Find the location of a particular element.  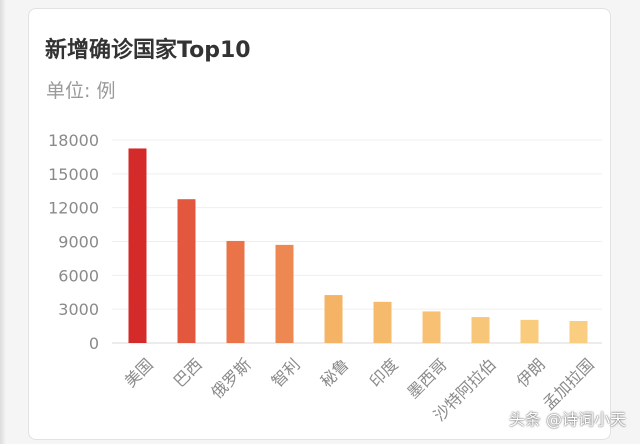

x-tick-label: 印度 is located at coordinates (384, 373).